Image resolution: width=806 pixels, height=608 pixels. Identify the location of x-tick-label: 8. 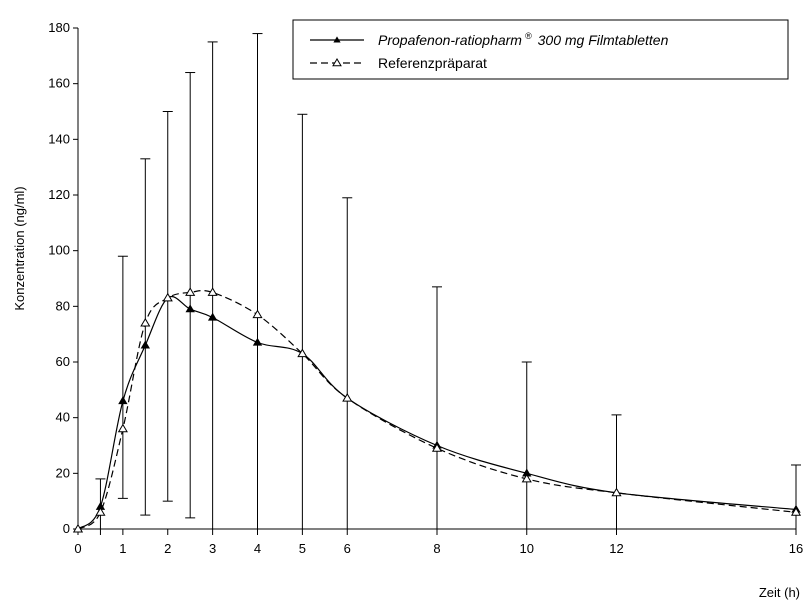
(436, 548).